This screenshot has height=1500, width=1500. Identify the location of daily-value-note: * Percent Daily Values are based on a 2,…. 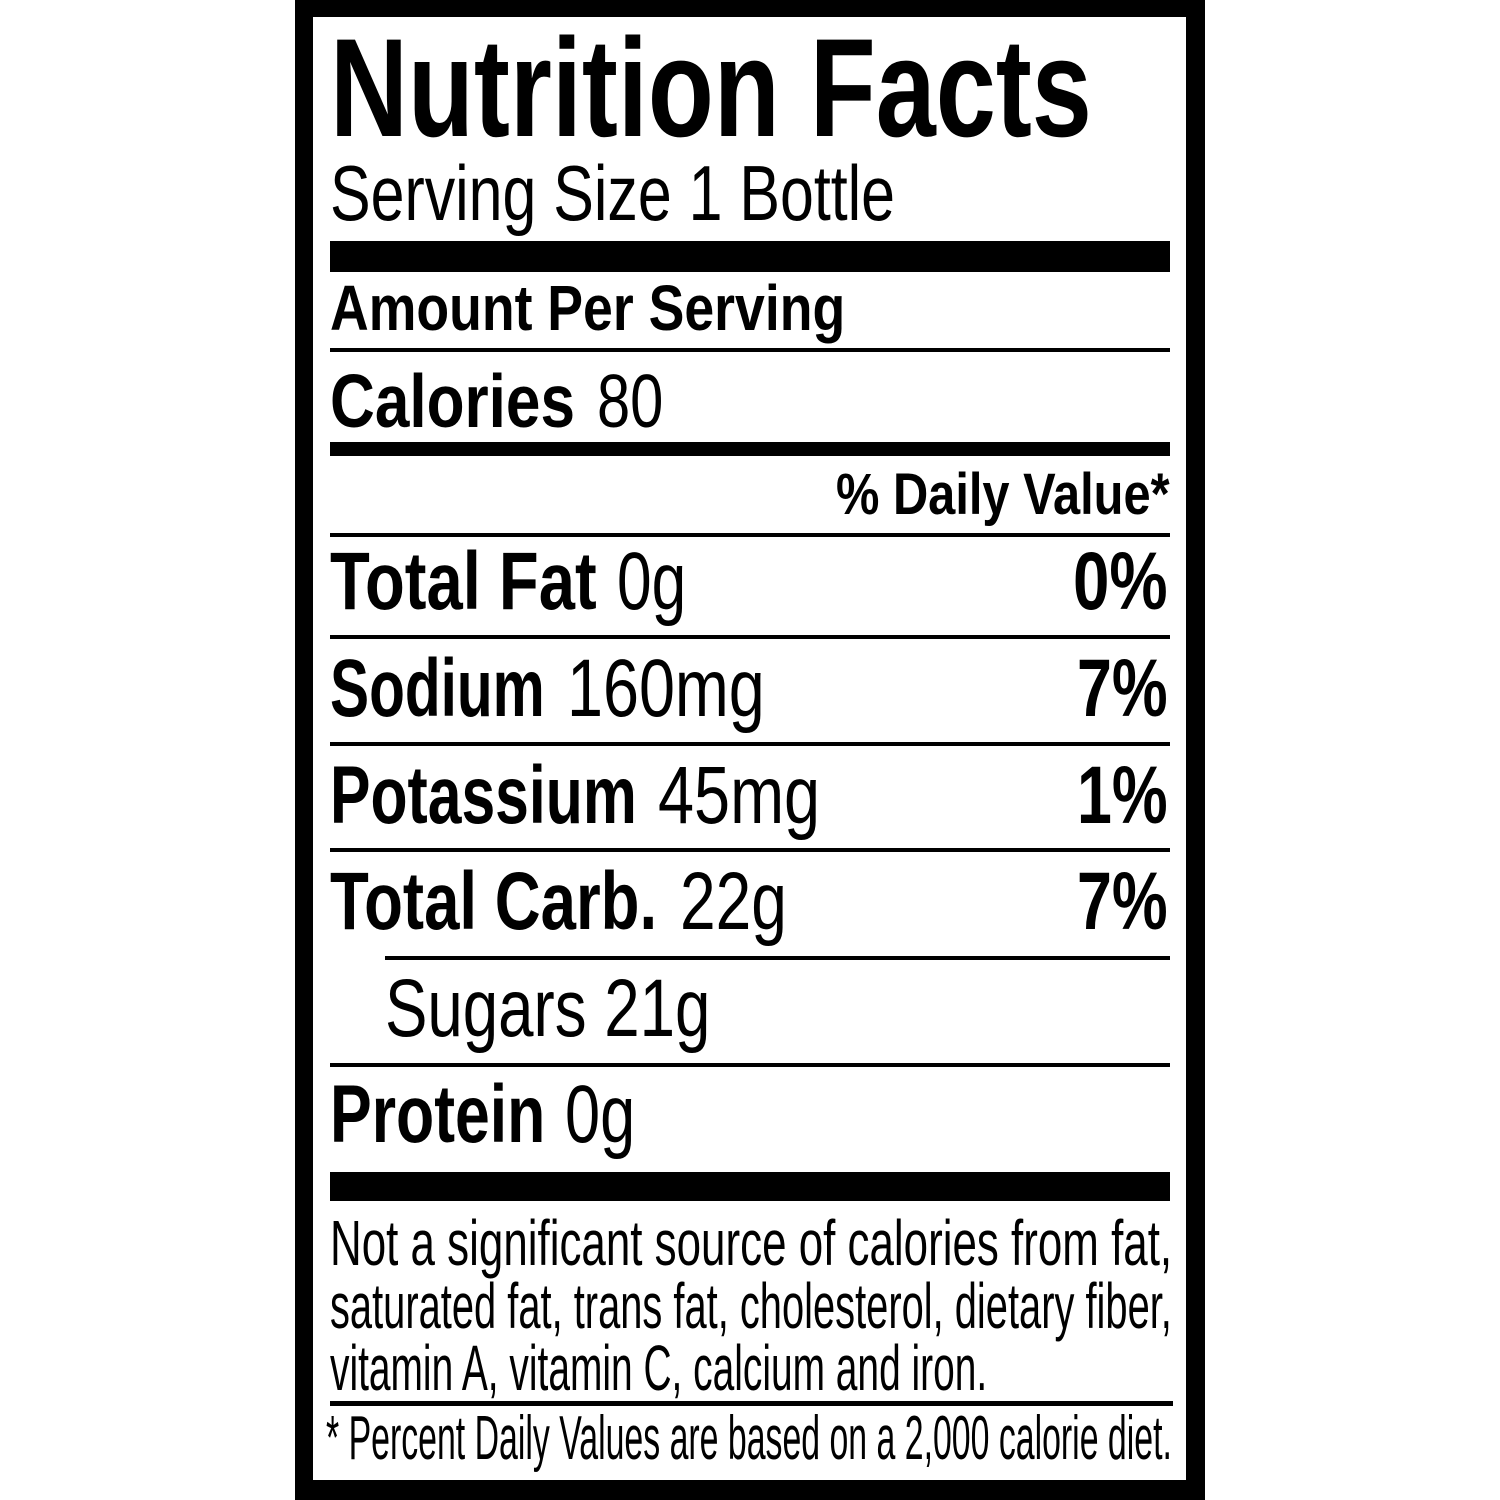
(749, 1438).